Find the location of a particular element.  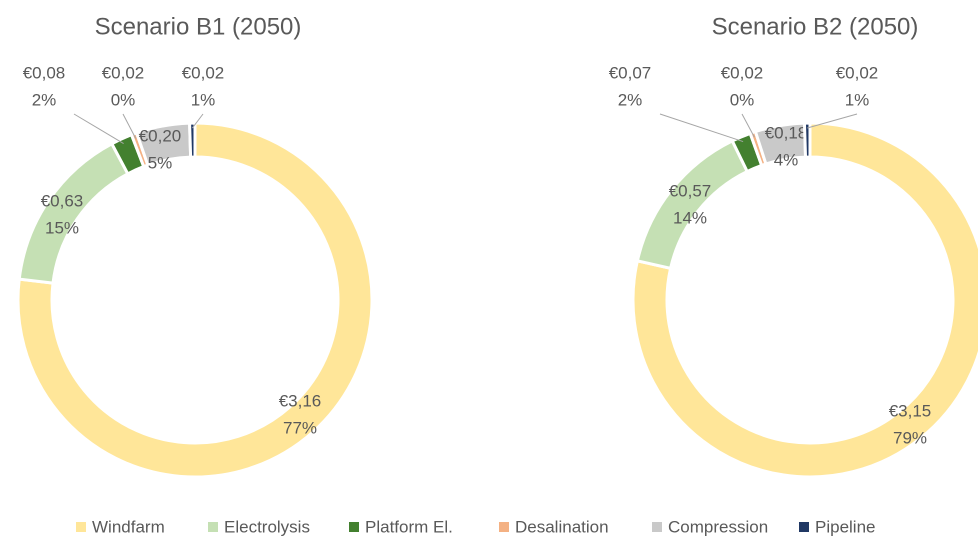

value-label: €0,20 is located at coordinates (160, 135).